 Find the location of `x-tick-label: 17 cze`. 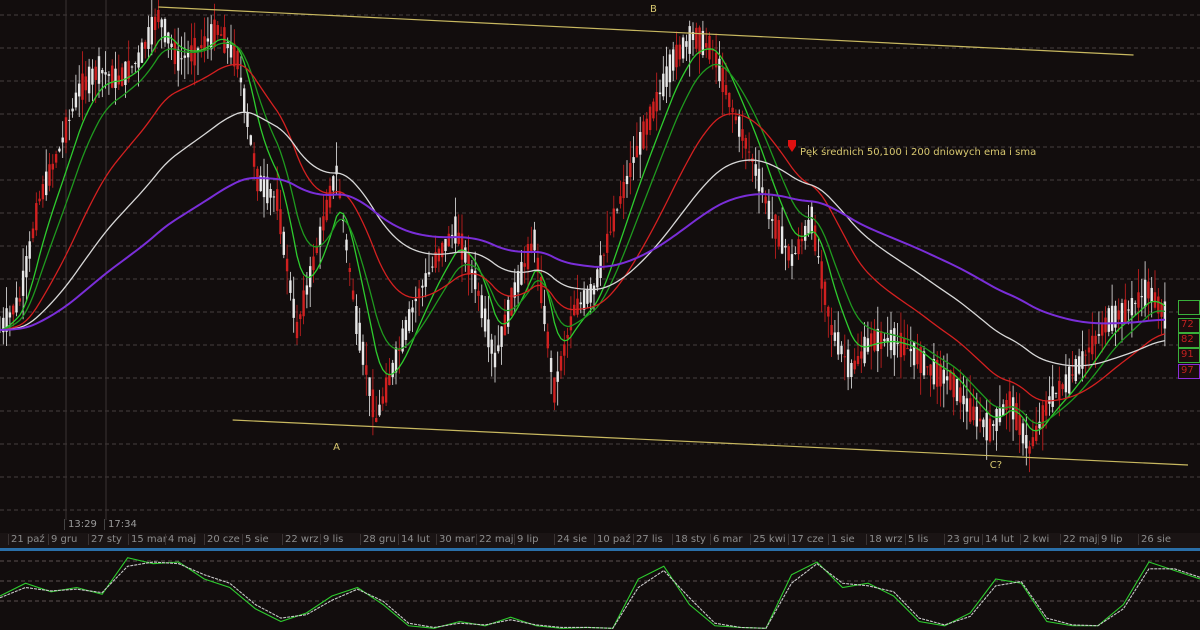

x-tick-label: 17 cze is located at coordinates (806, 539).